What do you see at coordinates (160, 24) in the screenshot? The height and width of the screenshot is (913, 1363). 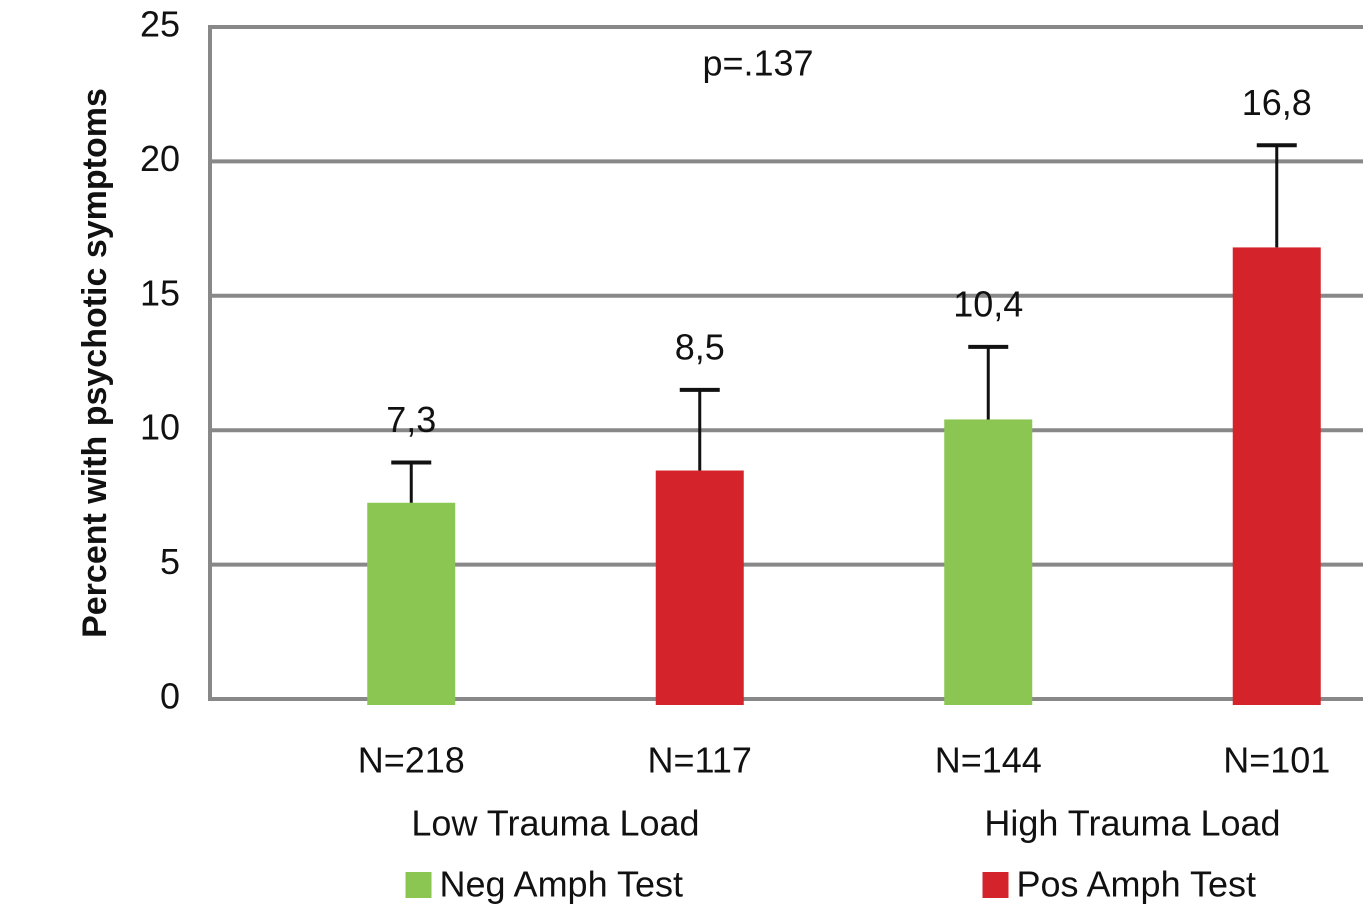 I see `y-tick-label: 25` at bounding box center [160, 24].